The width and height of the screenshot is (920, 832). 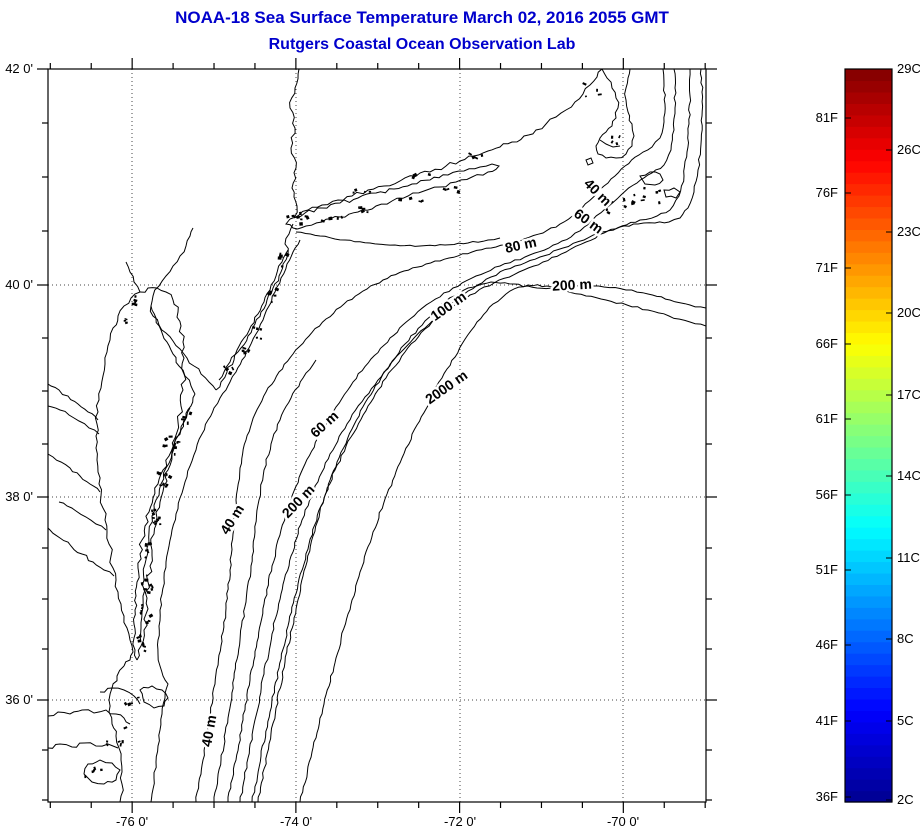 I want to click on y-axis-tick-label: 42 0', so click(x=19, y=68).